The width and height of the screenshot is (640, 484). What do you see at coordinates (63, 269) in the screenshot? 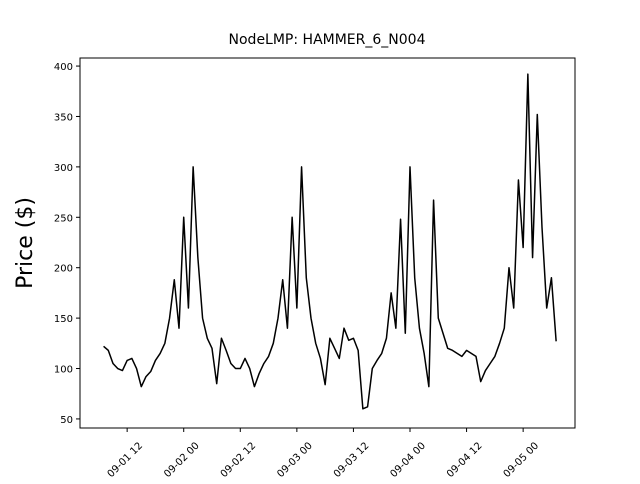
I see `y-tick-label: 200` at bounding box center [63, 269].